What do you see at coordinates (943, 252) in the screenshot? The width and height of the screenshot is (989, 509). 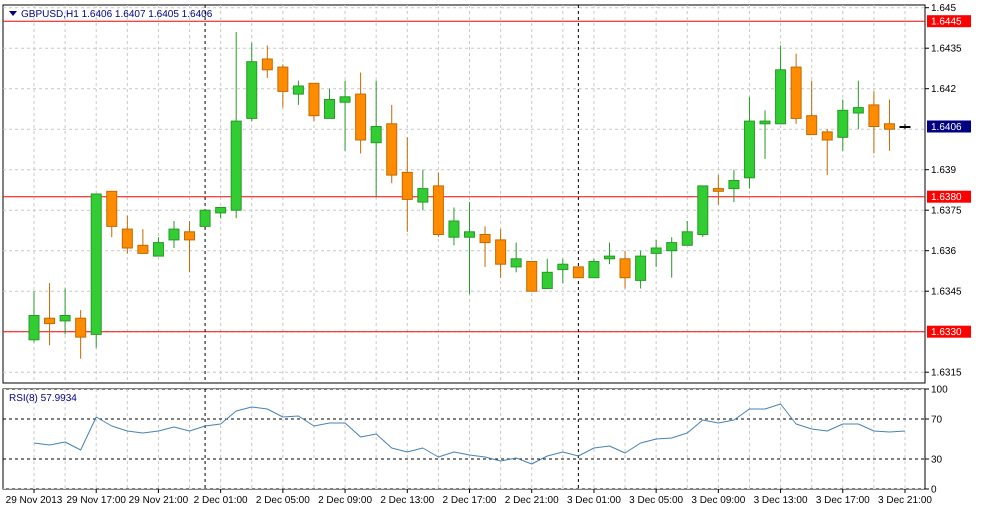 I see `y-tick-label: 1.636` at bounding box center [943, 252].